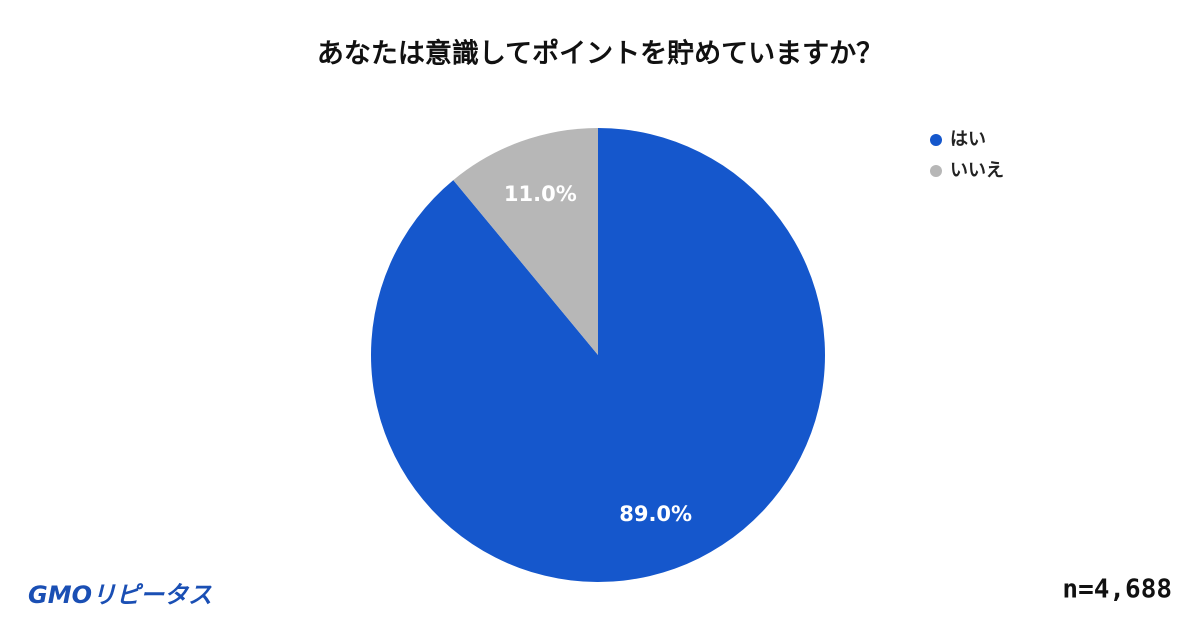 The width and height of the screenshot is (1200, 628). What do you see at coordinates (1117, 590) in the screenshot?
I see `sample-size: n=4,688` at bounding box center [1117, 590].